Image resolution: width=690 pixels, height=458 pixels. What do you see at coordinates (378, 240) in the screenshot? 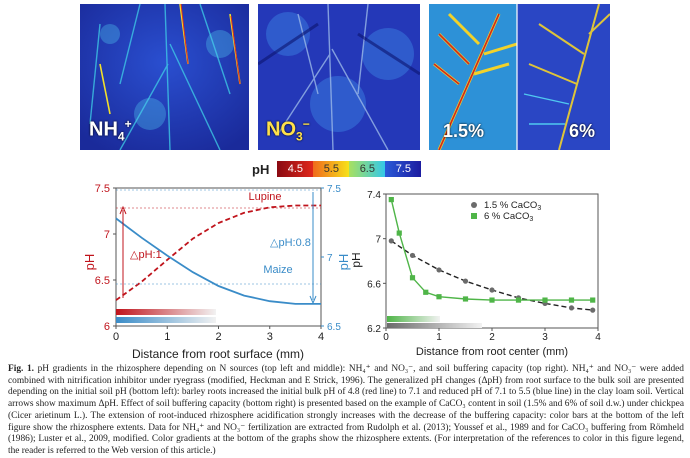
I see `y-tick-label: 7` at bounding box center [378, 240].